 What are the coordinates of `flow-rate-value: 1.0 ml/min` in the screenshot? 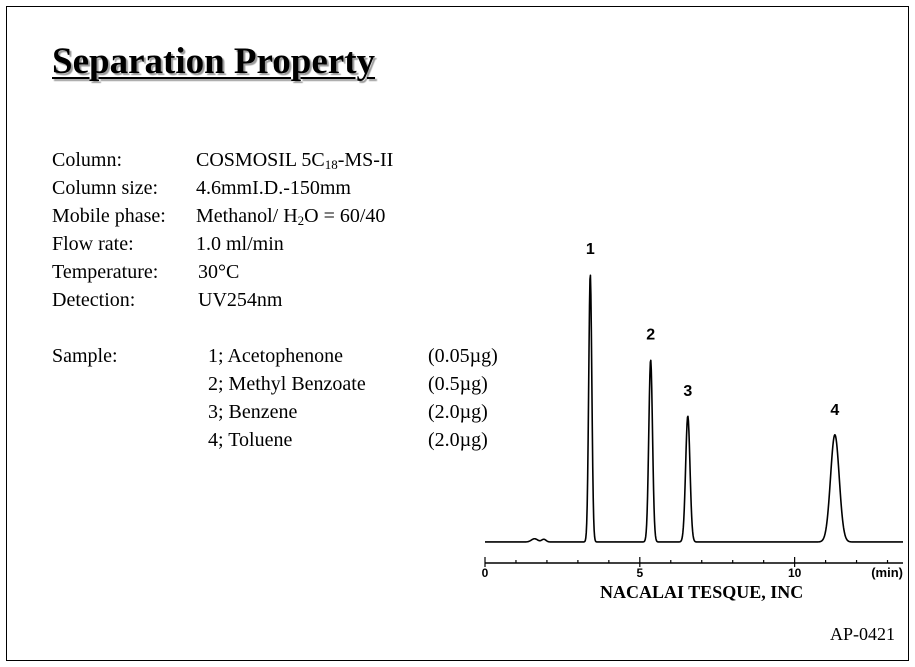 It's located at (240, 244).